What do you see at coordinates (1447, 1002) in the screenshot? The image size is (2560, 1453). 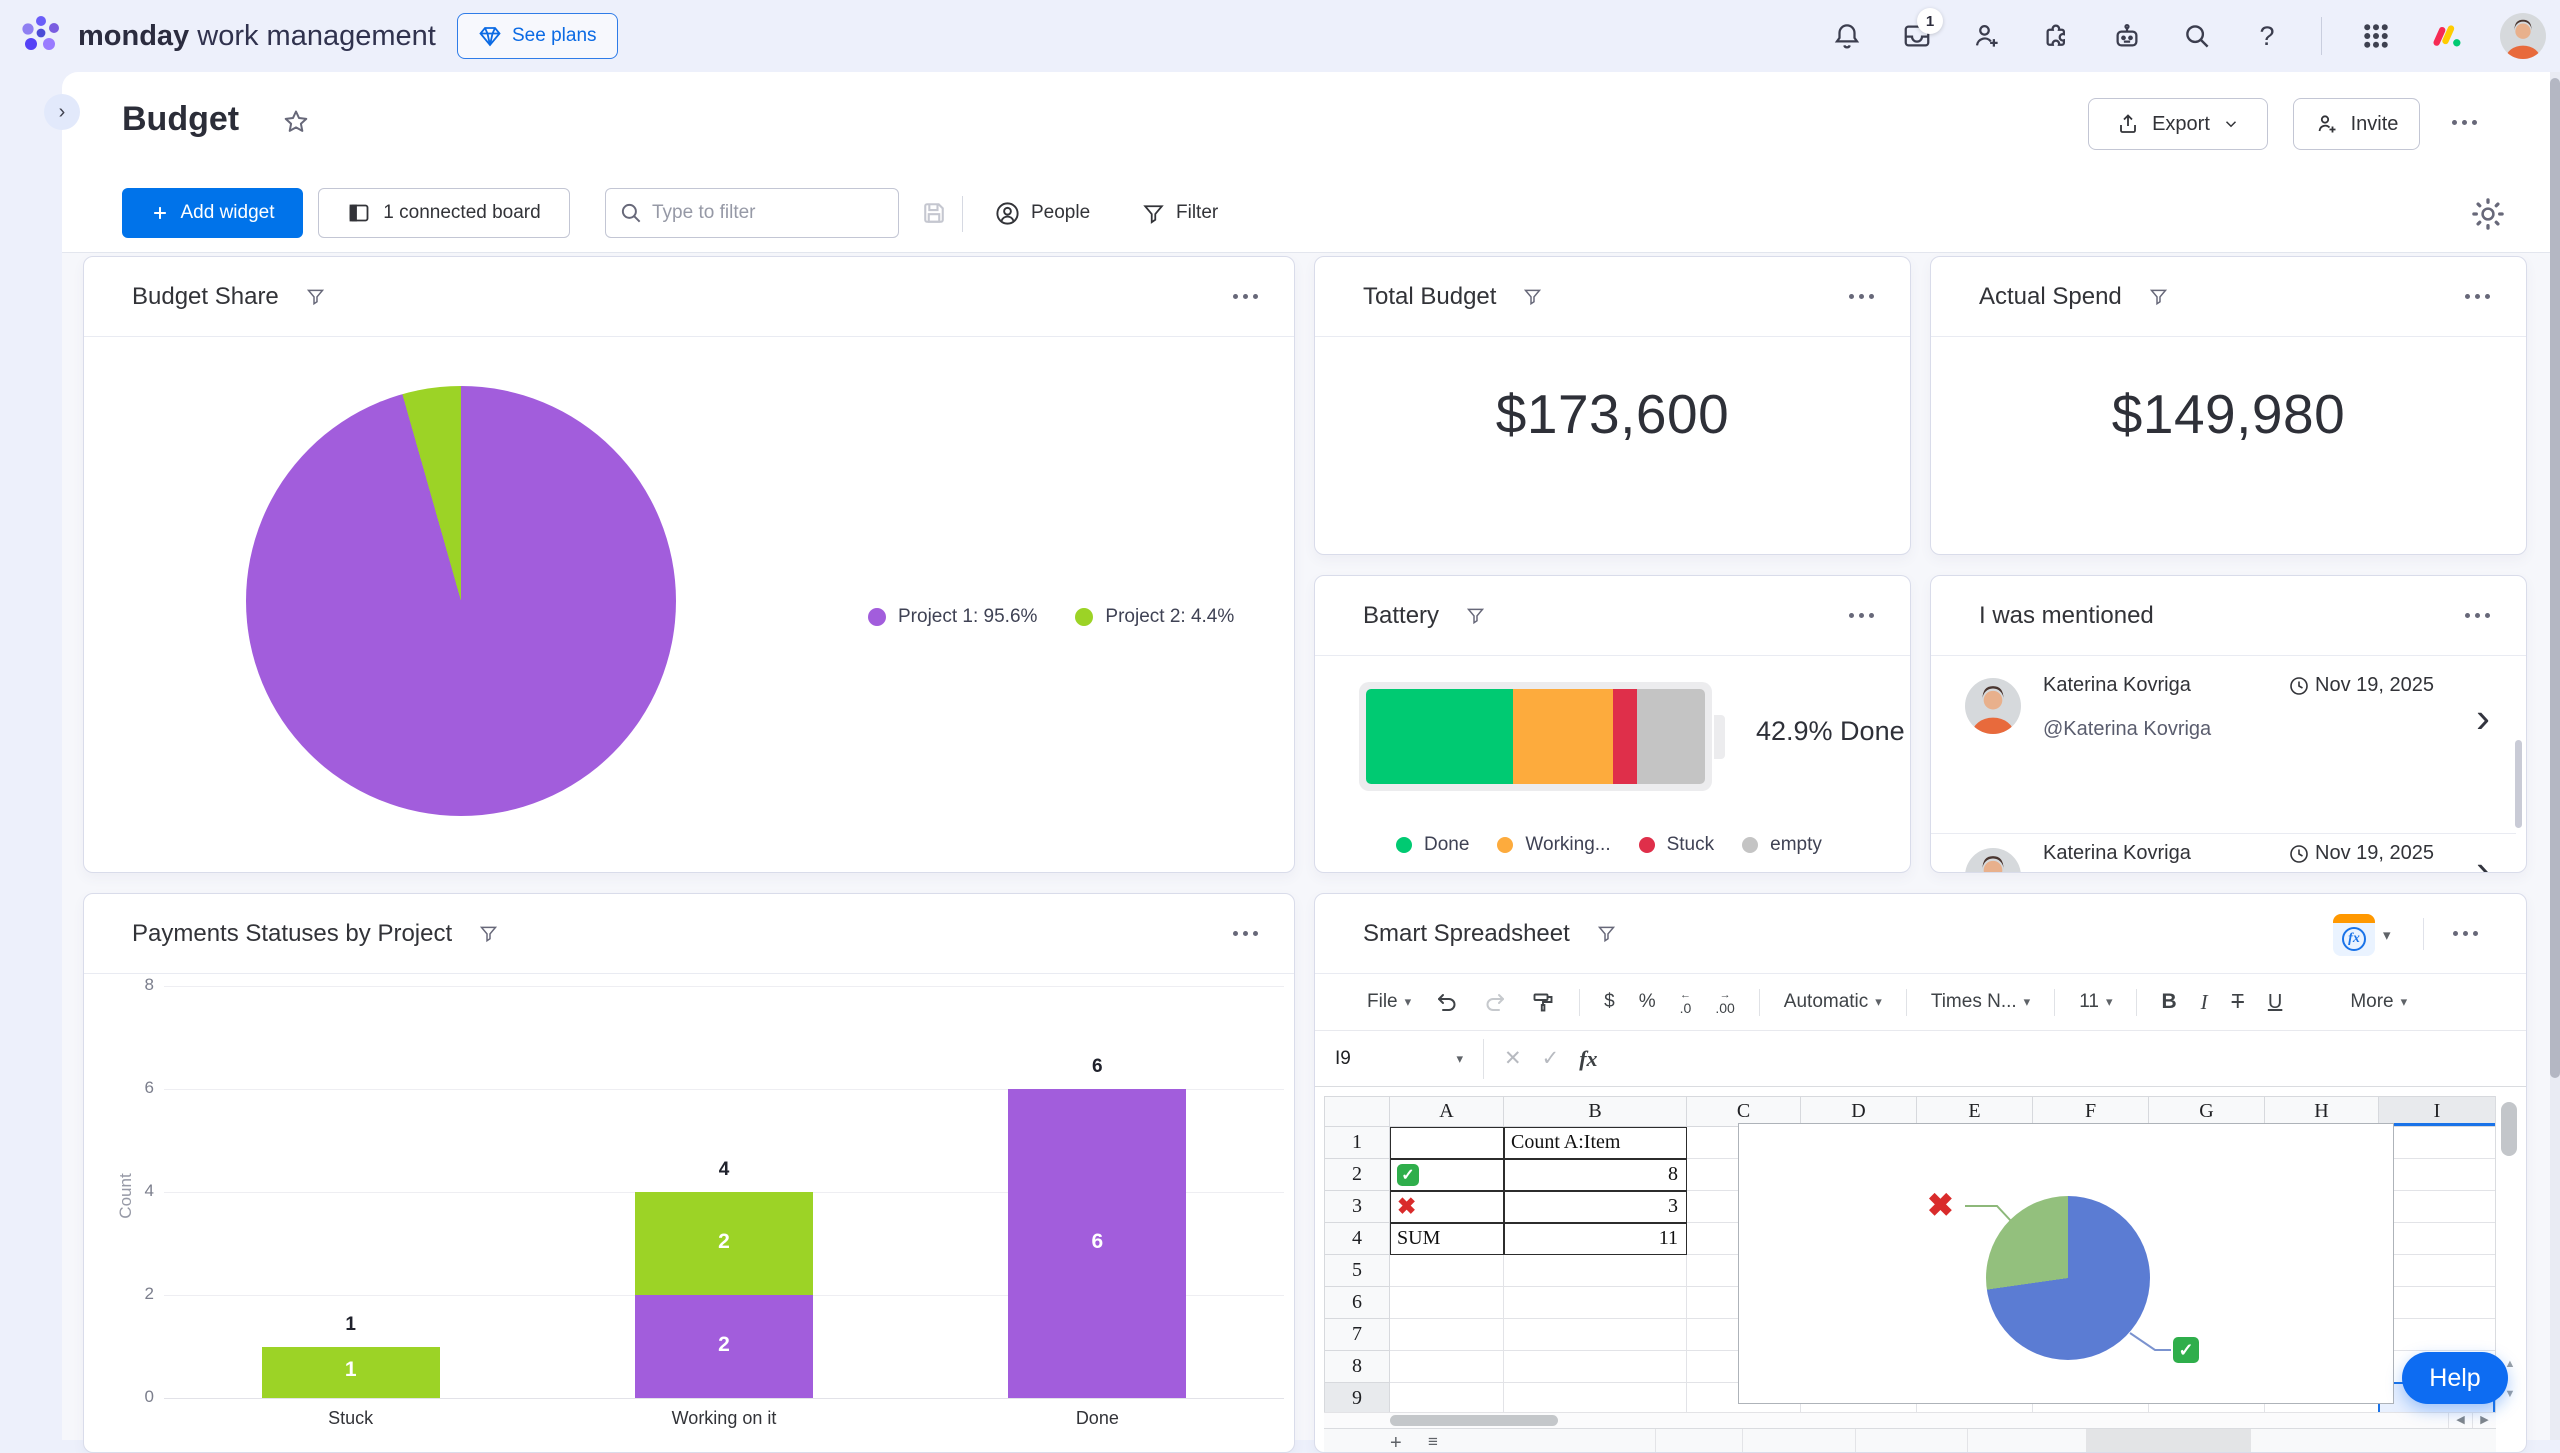 I see `undo-icon` at bounding box center [1447, 1002].